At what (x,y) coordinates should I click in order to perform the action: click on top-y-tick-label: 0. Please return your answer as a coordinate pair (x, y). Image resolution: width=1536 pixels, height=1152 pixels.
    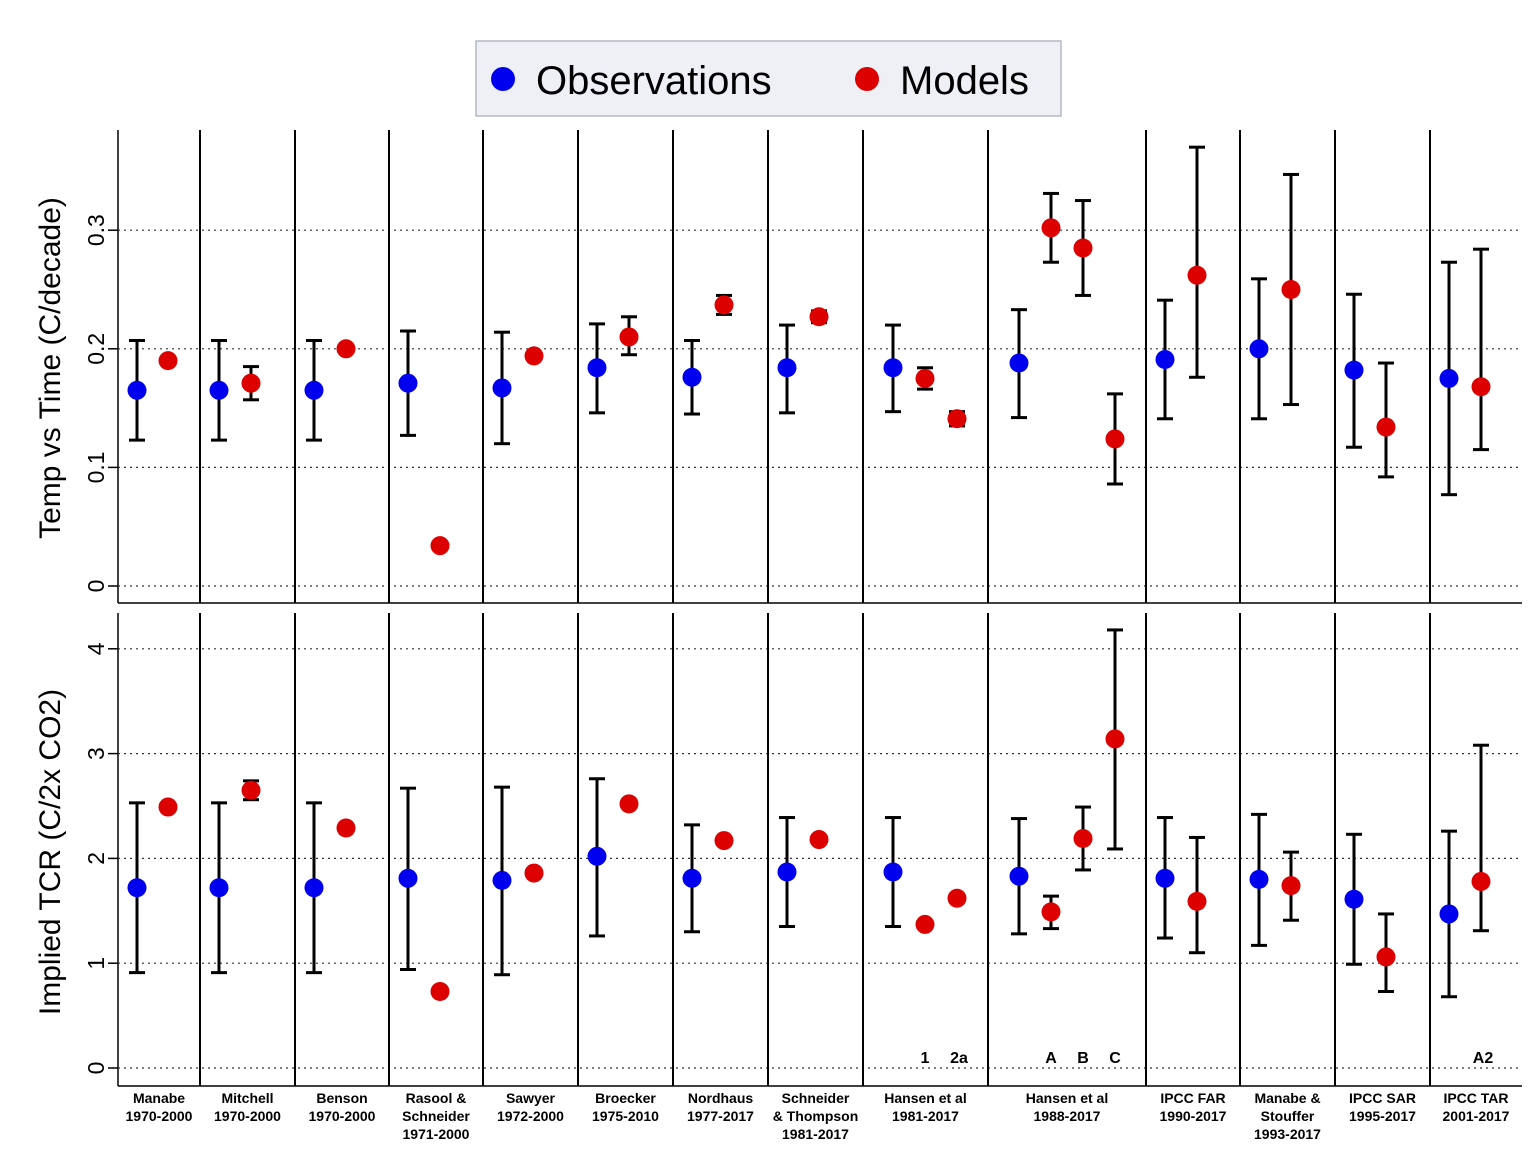
    Looking at the image, I should click on (96, 586).